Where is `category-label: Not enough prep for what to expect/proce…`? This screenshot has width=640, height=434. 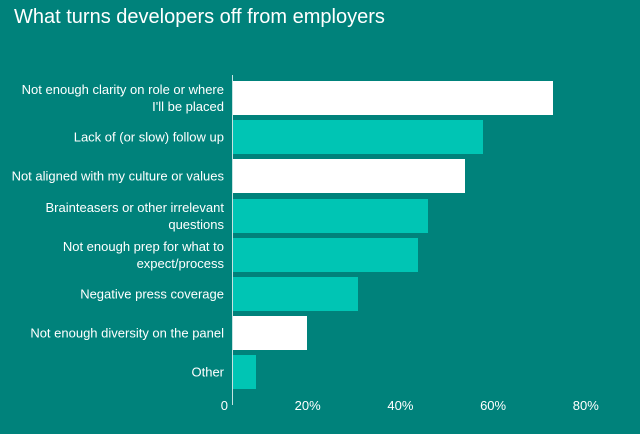 category-label: Not enough prep for what to expect/proce… is located at coordinates (143, 254).